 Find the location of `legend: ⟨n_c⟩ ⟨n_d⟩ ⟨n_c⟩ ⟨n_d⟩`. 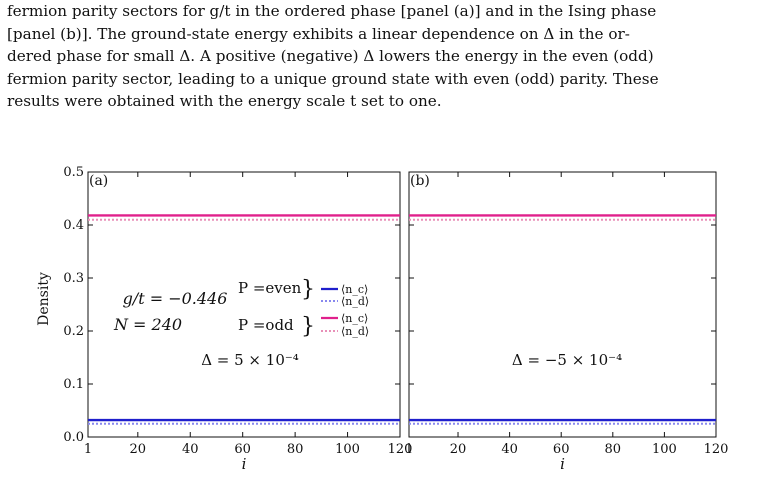

legend: ⟨n_c⟩ ⟨n_d⟩ ⟨n_c⟩ ⟨n_d⟩ is located at coordinates (345, 310).